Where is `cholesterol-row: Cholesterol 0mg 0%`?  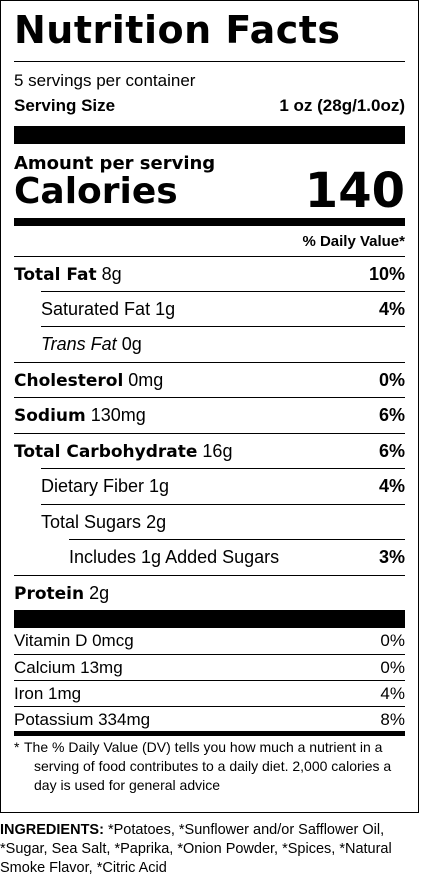
cholesterol-row: Cholesterol 0mg 0% is located at coordinates (209, 379).